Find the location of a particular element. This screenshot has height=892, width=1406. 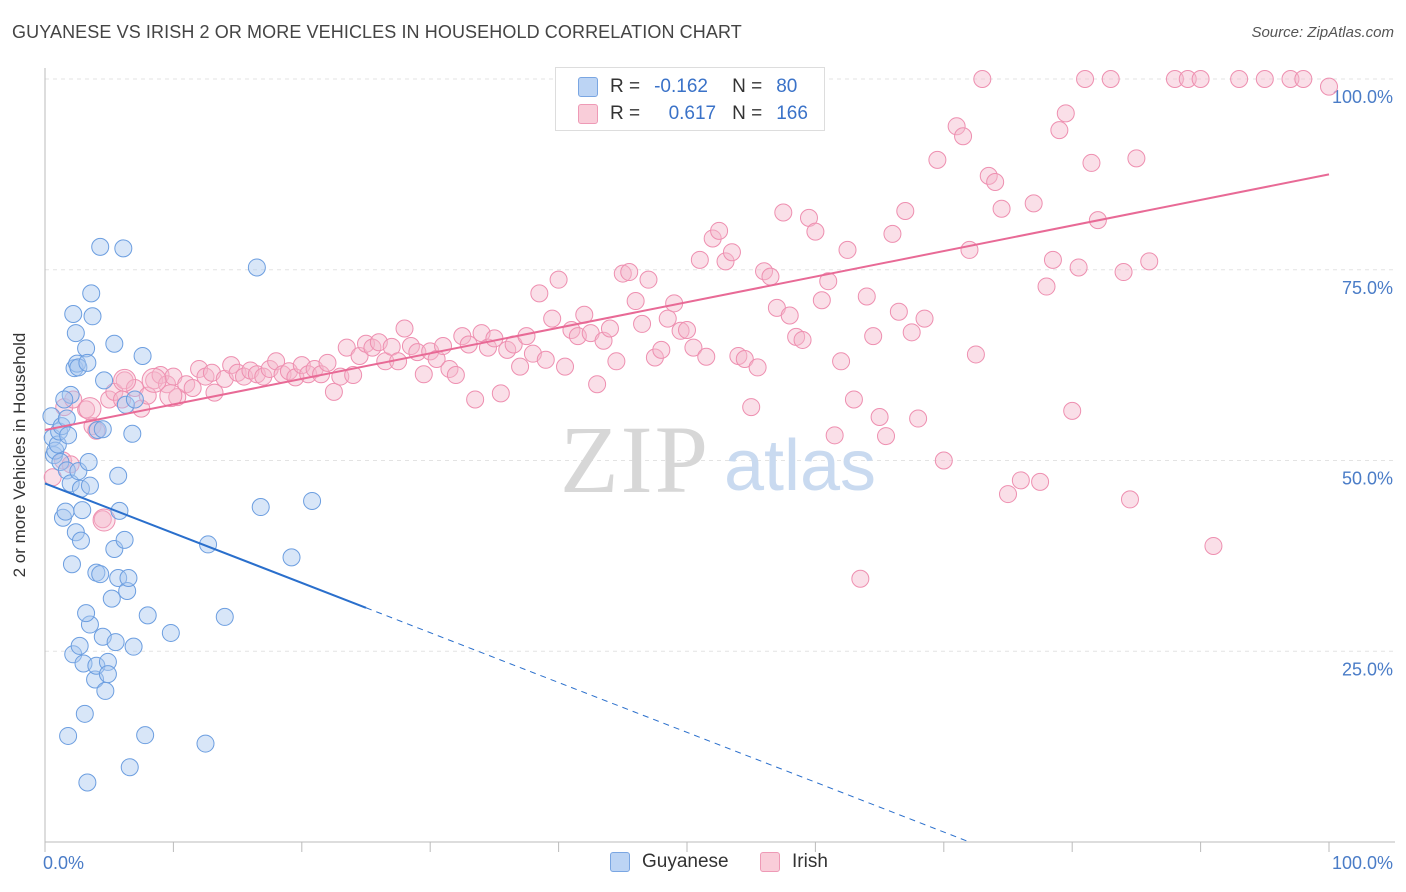

legend-r-label: R = is located at coordinates (625, 86).